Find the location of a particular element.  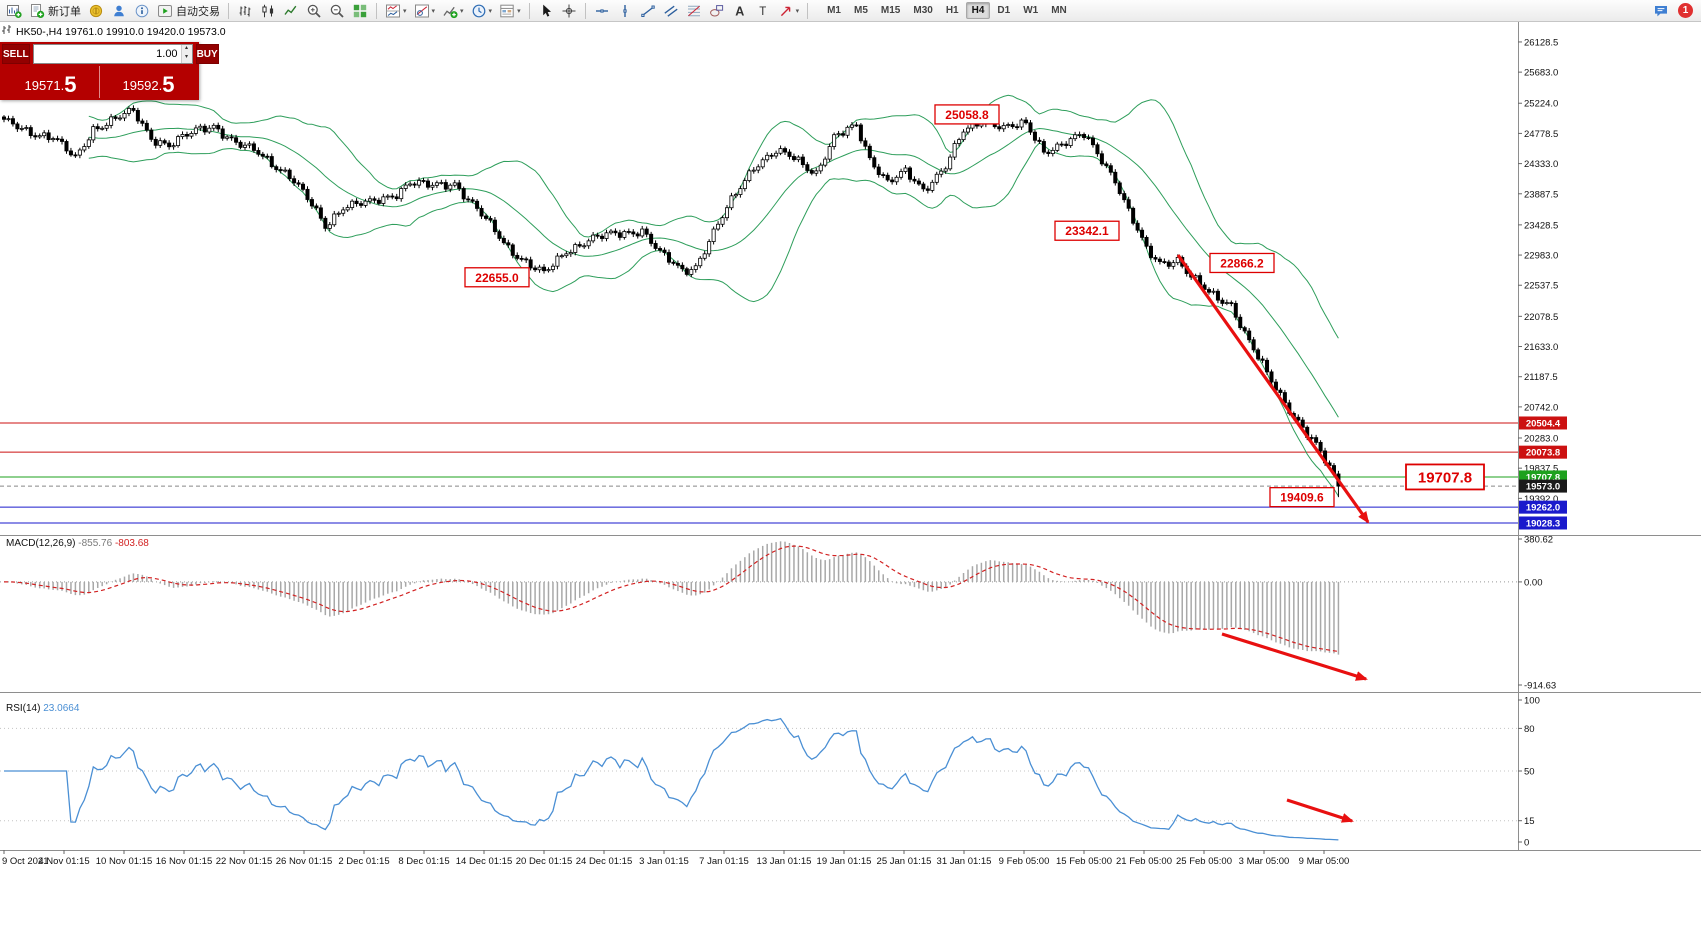

timeframe-m30-button: M30 is located at coordinates (923, 10).